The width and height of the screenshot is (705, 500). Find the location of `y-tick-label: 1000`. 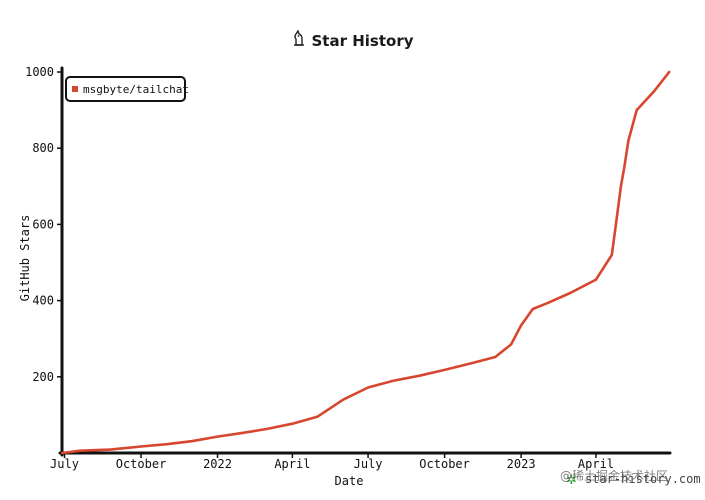

y-tick-label: 1000 is located at coordinates (39, 72).